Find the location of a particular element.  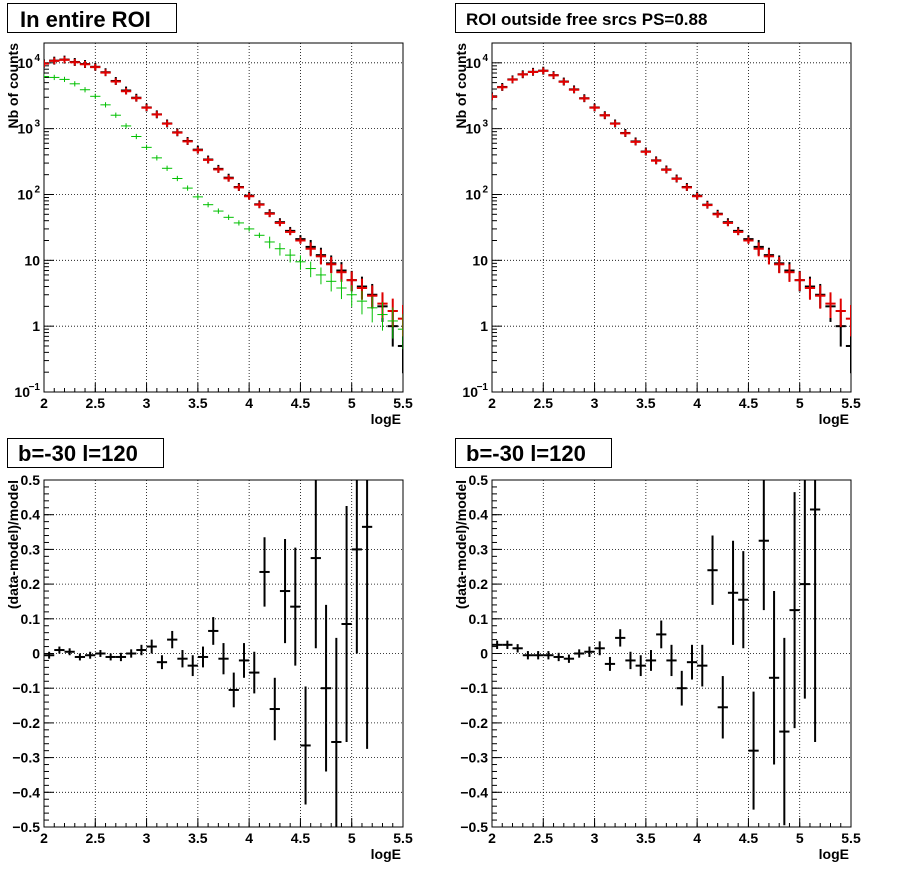

chart-title-top-right: ROI outside free srcs PS=0.88 is located at coordinates (610, 18).